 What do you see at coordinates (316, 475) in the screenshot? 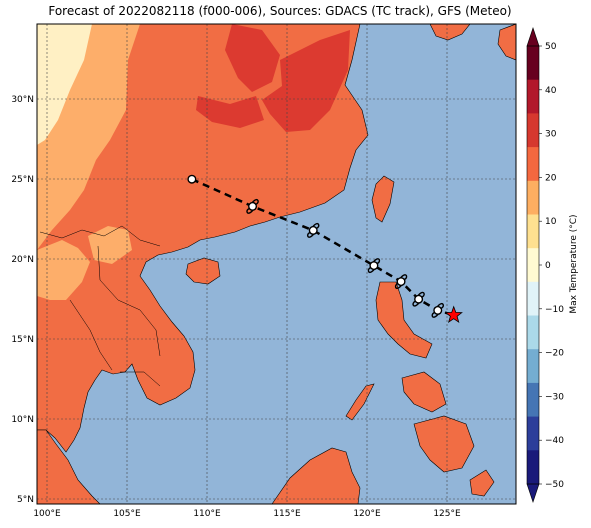
I see `borneo-island` at bounding box center [316, 475].